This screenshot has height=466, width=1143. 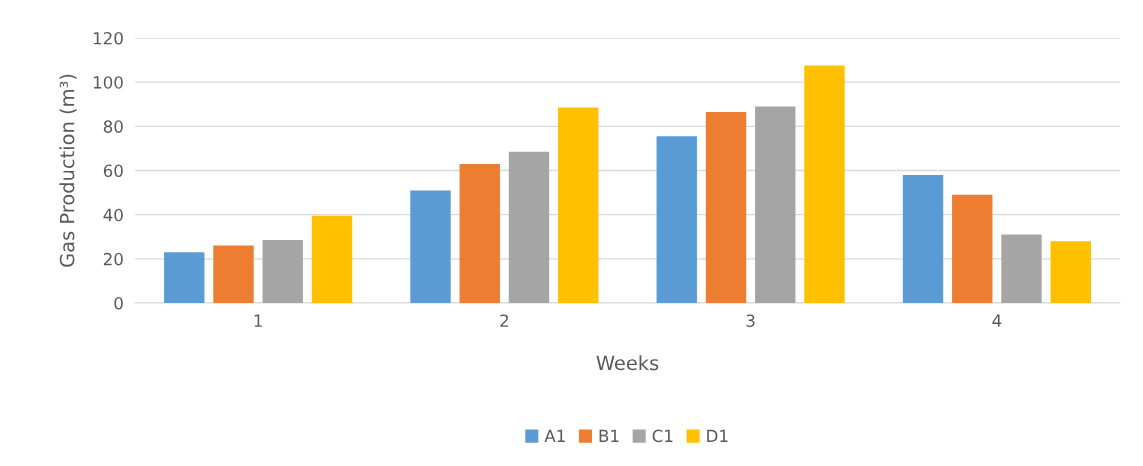 I want to click on y-tick-label: 80, so click(x=113, y=126).